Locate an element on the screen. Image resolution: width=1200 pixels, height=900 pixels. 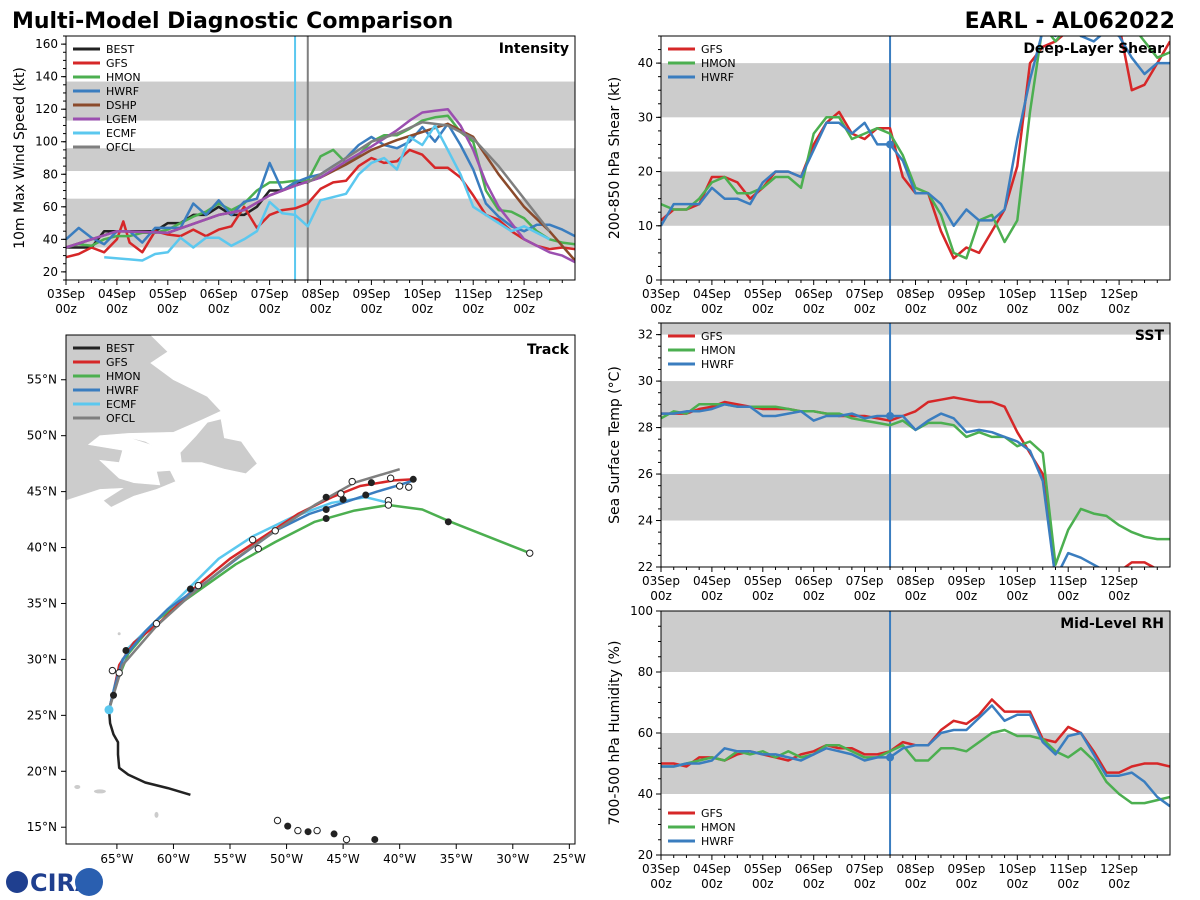
y-tick-label: 32 is located at coordinates (645, 335).